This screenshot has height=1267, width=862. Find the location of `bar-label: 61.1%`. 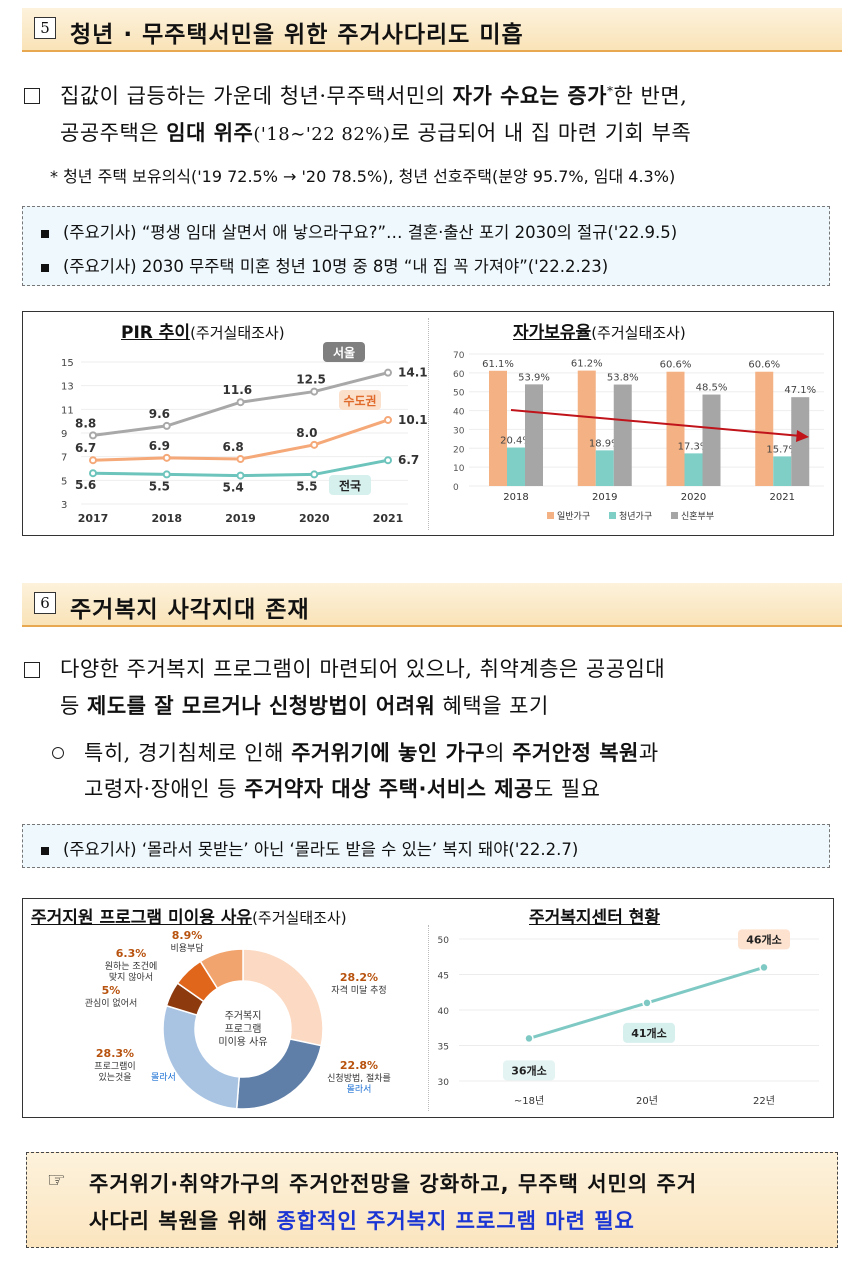

bar-label: 61.1% is located at coordinates (498, 364).